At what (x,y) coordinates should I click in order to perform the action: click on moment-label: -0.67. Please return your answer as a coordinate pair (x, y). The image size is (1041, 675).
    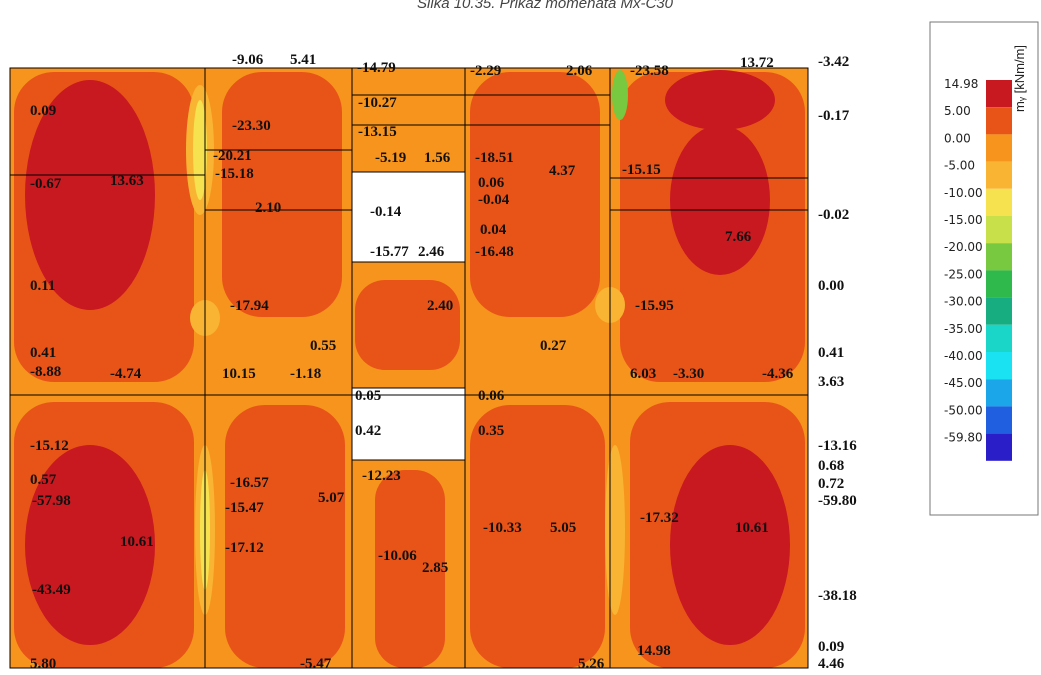
    Looking at the image, I should click on (46, 184).